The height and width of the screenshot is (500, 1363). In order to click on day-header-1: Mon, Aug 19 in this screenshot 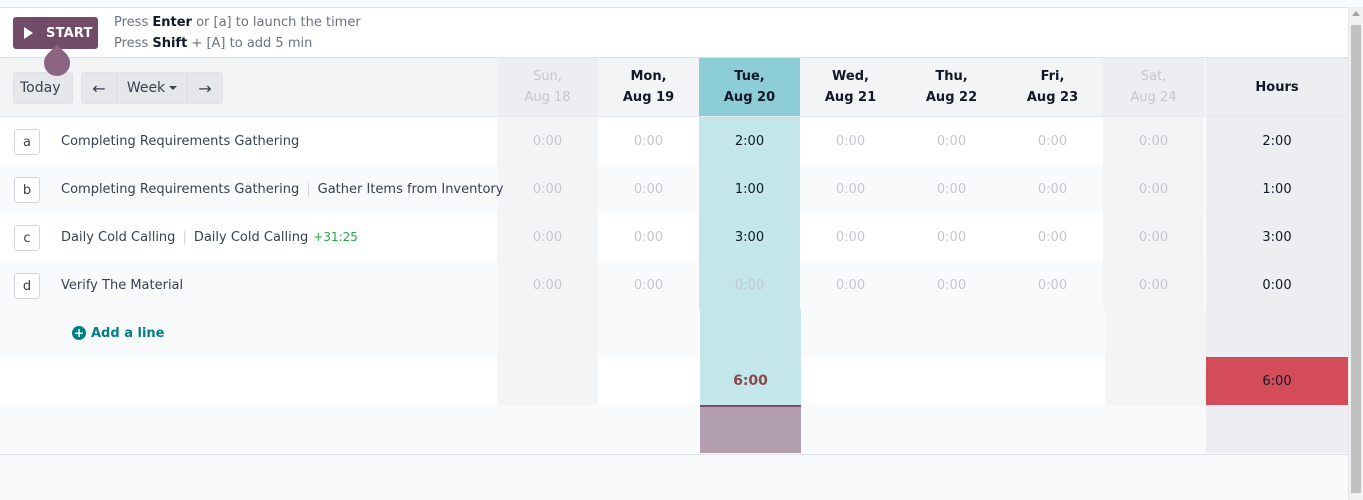, I will do `click(648, 87)`.